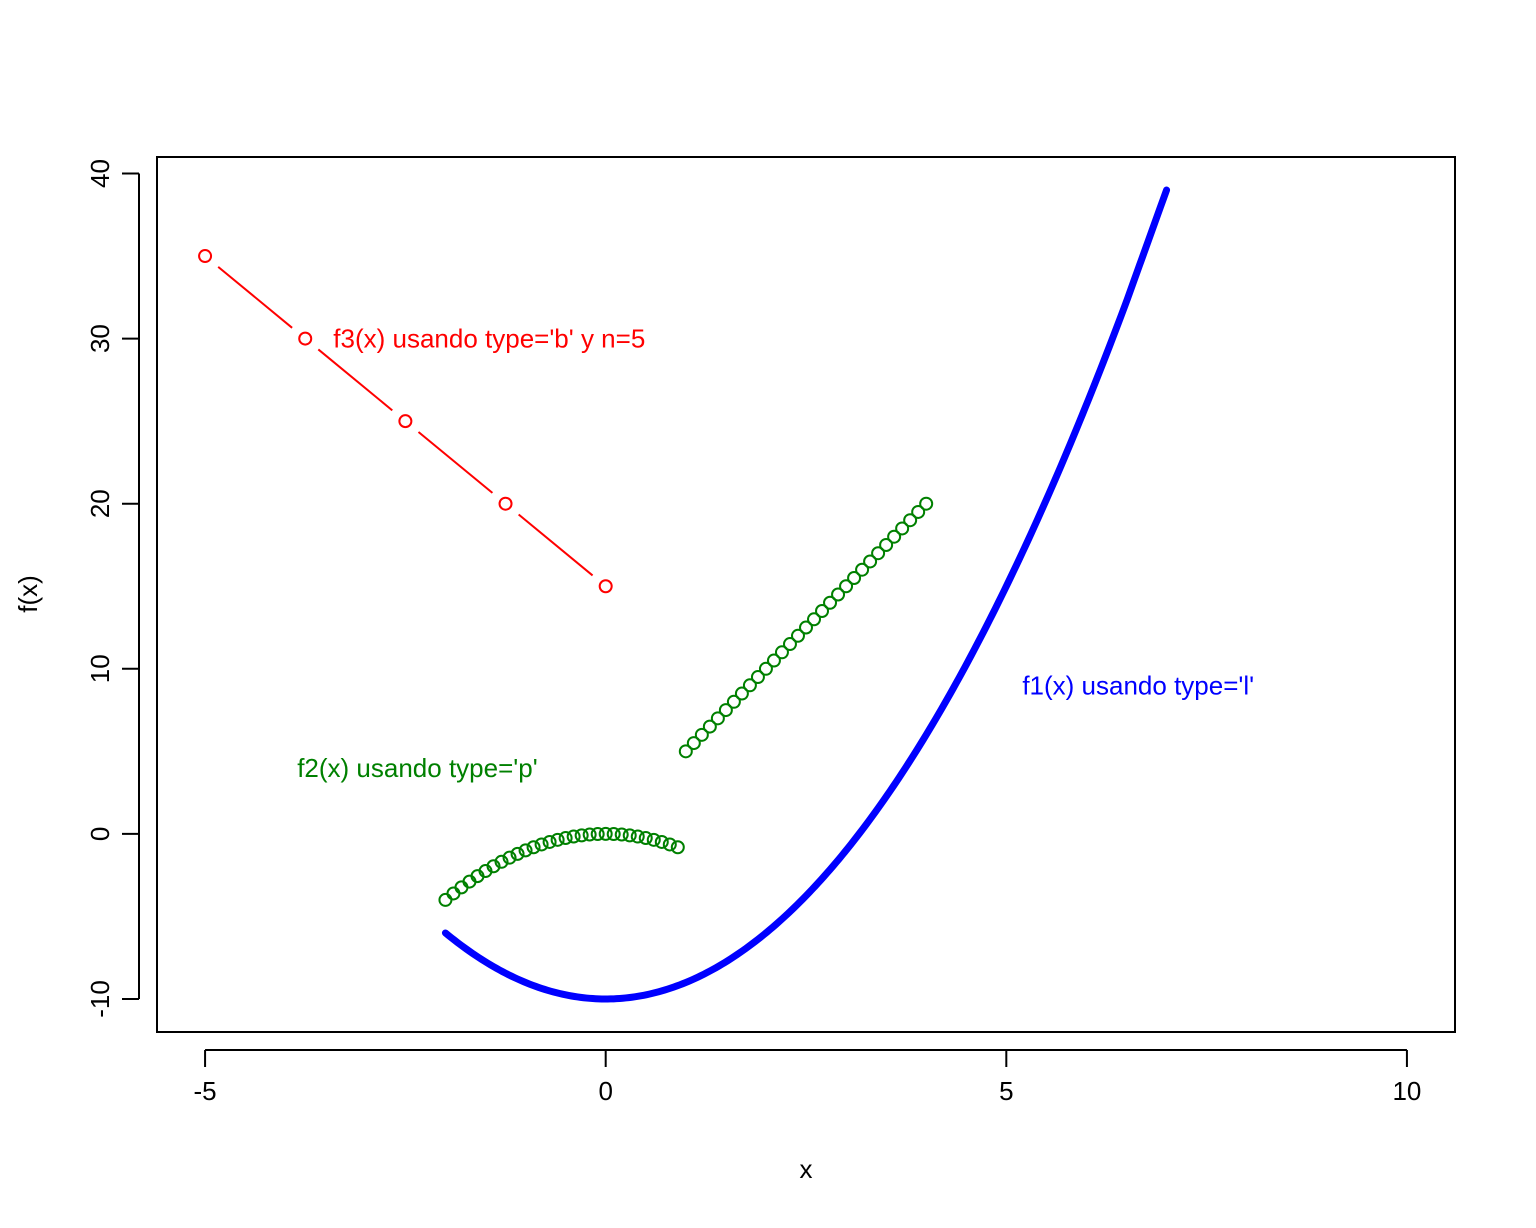 The width and height of the screenshot is (1536, 1228). I want to click on x-tick-label: 10, so click(1406, 1091).